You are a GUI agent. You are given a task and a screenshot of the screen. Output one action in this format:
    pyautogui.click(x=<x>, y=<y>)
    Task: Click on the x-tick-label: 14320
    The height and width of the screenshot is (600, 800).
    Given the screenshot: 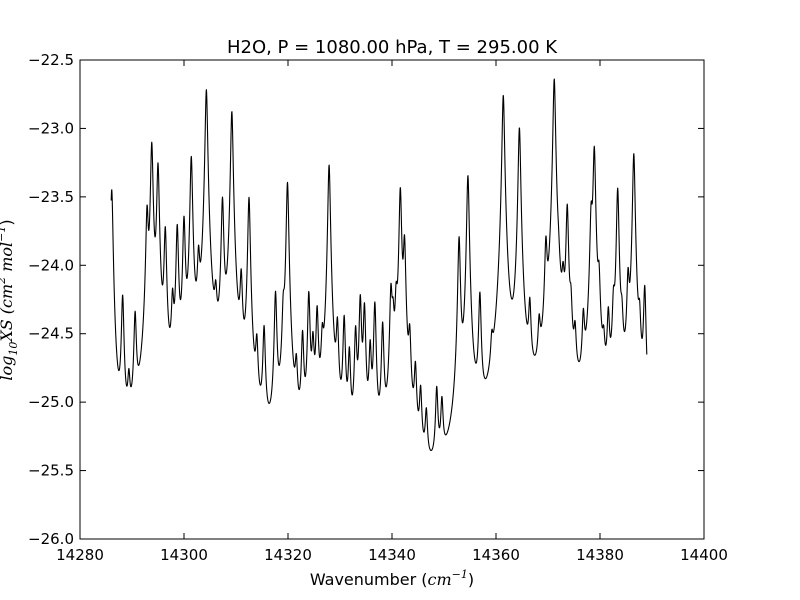 What is the action you would take?
    pyautogui.click(x=288, y=555)
    